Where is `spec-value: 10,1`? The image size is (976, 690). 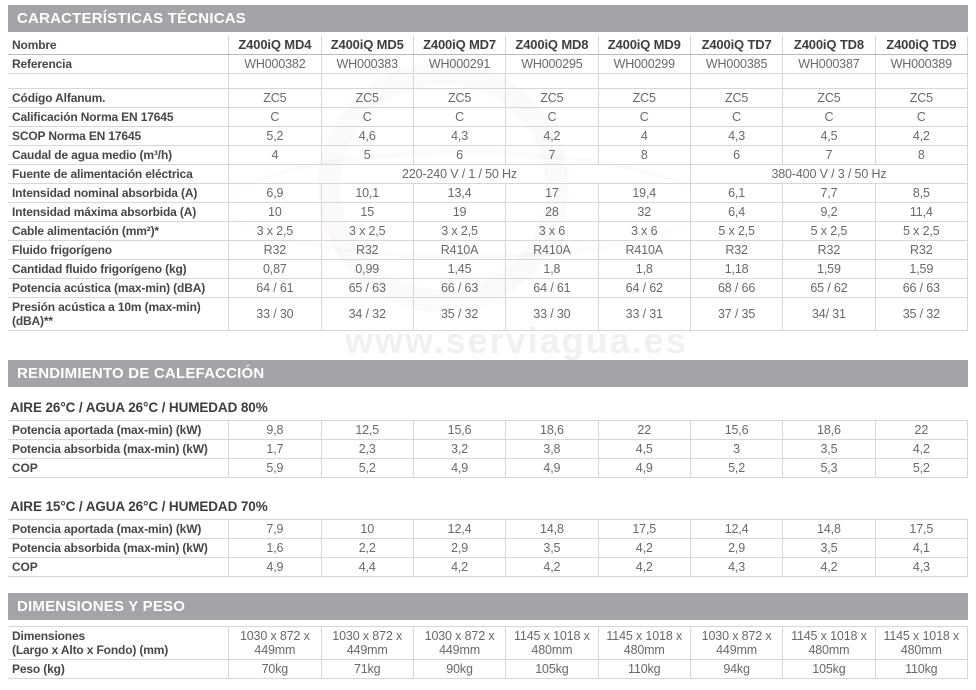
spec-value: 10,1 is located at coordinates (367, 193).